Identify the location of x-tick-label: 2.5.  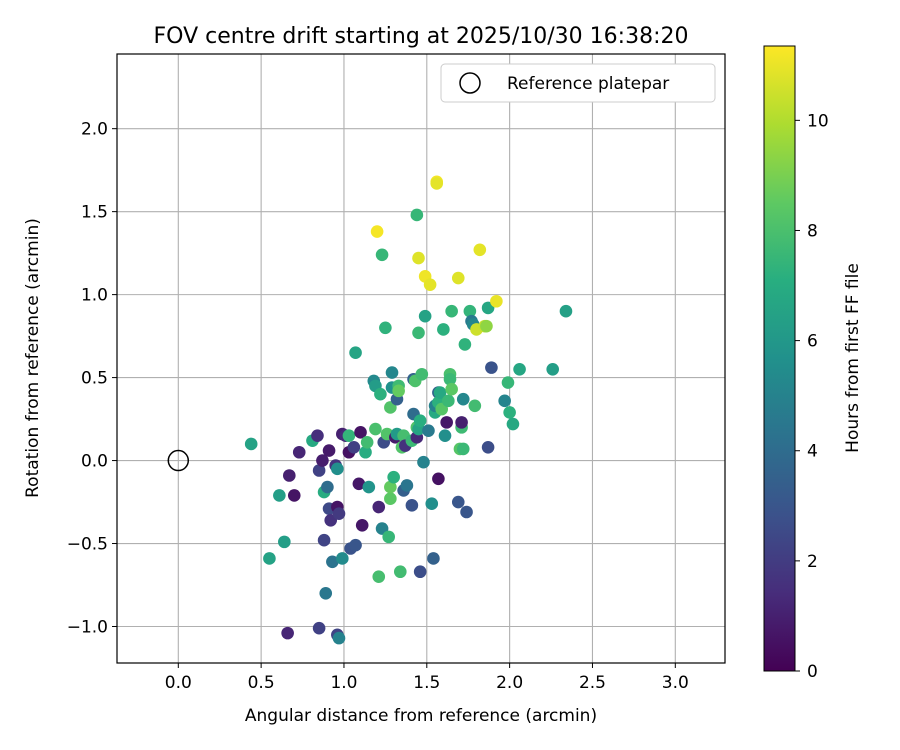
(592, 683).